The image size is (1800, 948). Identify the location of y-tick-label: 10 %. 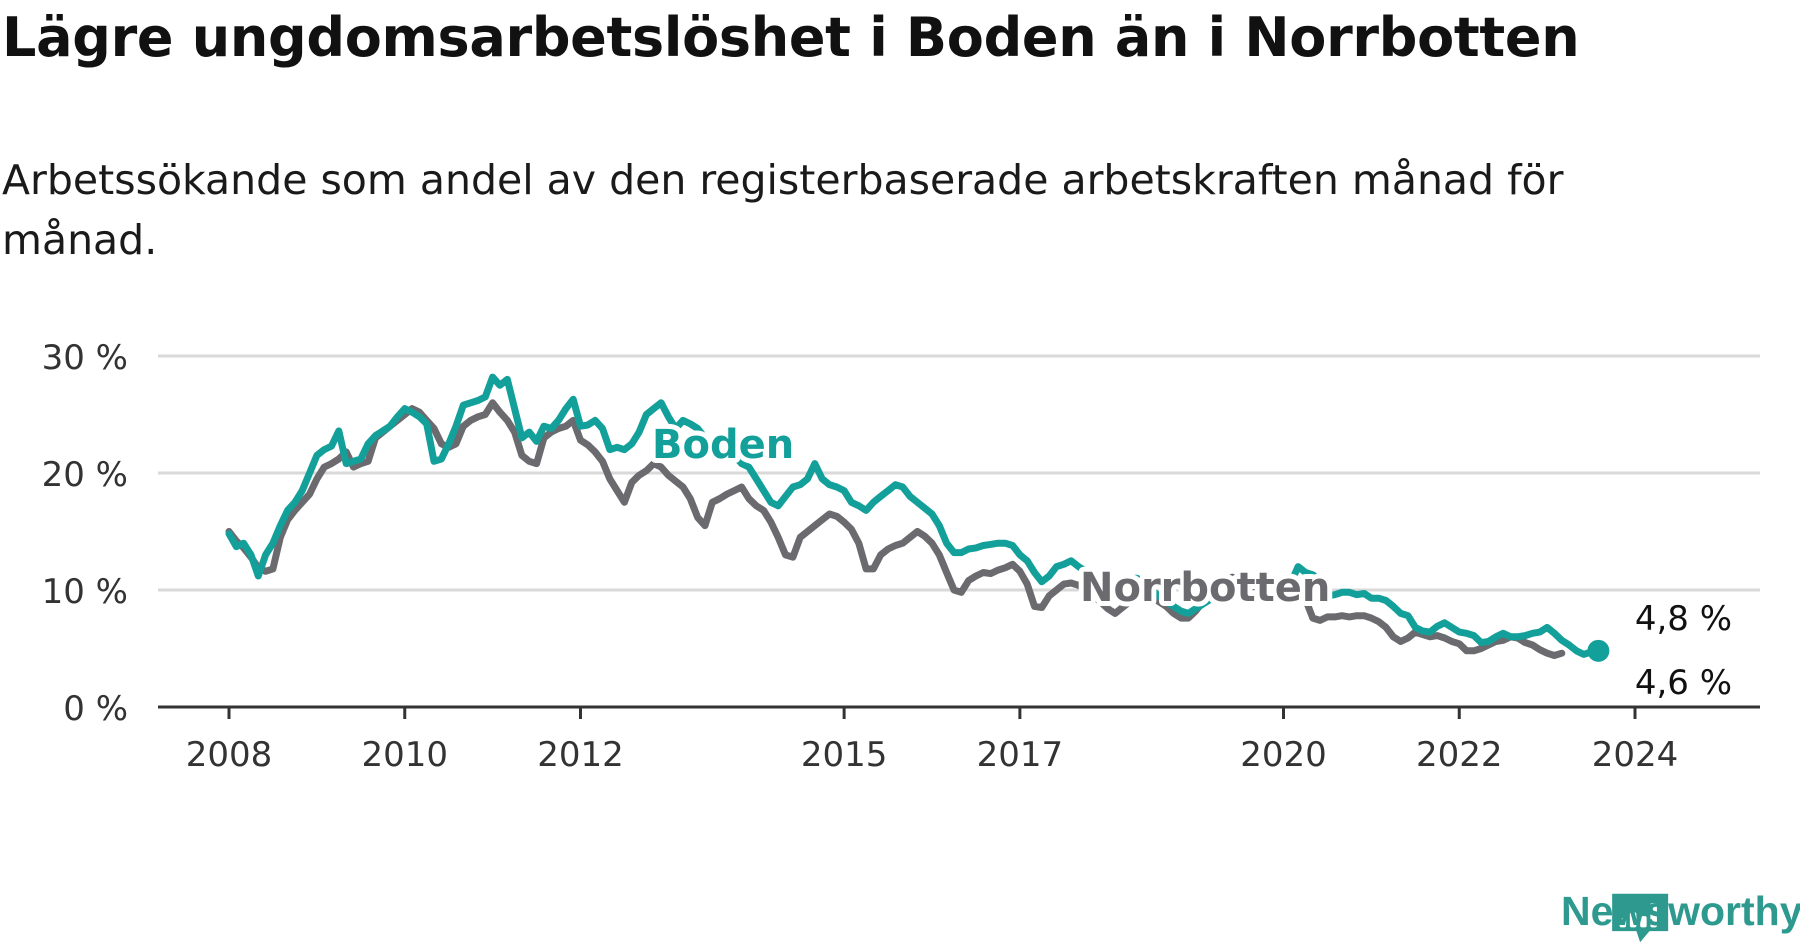
(85, 592).